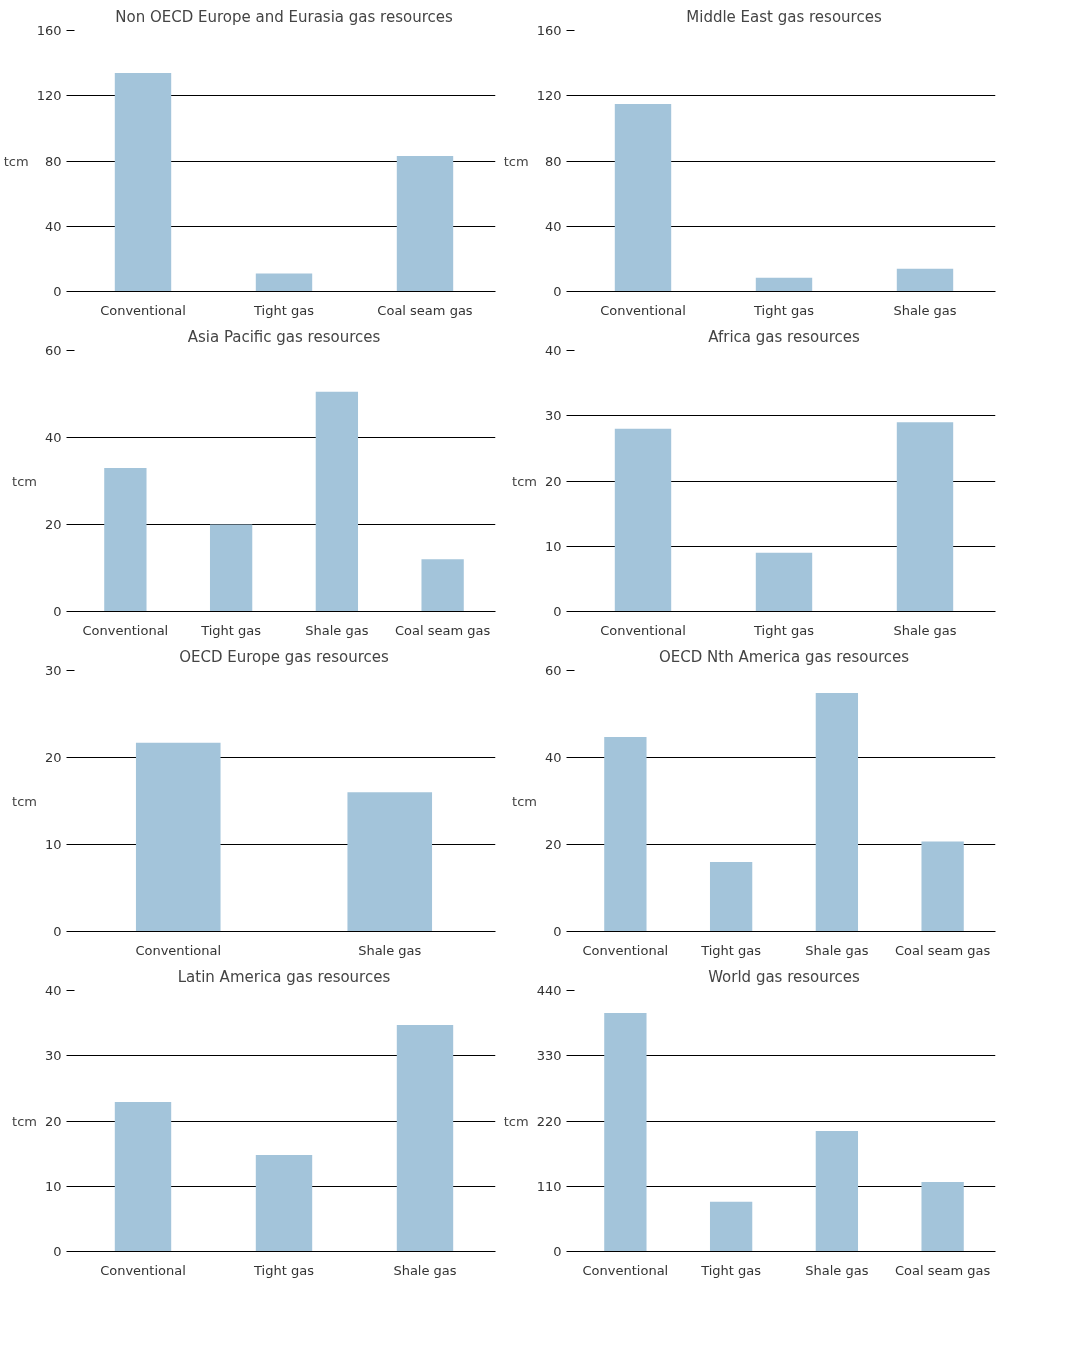  What do you see at coordinates (784, 16) in the screenshot?
I see `chart-title: Middle East gas resources` at bounding box center [784, 16].